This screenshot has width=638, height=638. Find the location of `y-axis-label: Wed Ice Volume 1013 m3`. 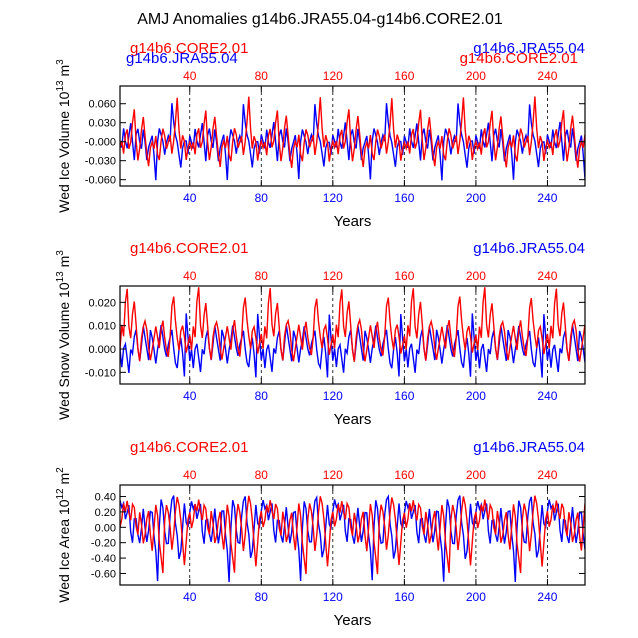

y-axis-label: Wed Ice Volume 1013 m3 is located at coordinates (63, 136).